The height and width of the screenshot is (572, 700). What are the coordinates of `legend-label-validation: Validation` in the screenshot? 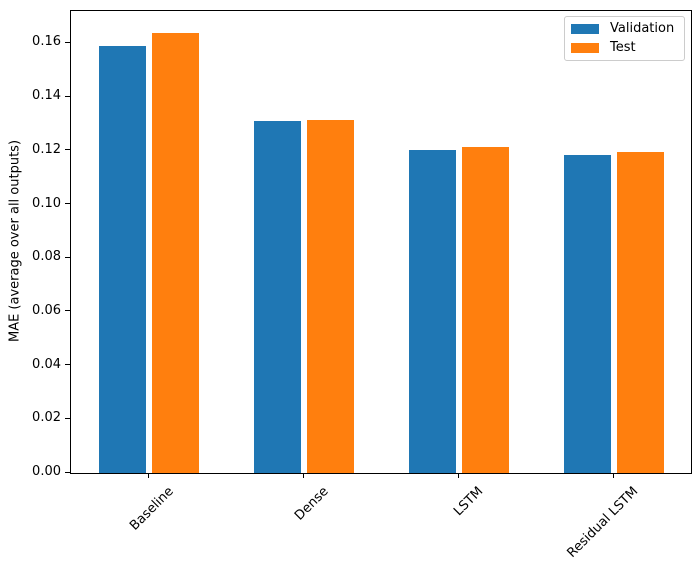 It's located at (642, 28).